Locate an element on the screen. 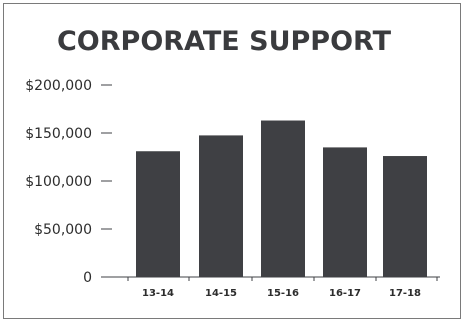 This screenshot has height=323, width=465. y-tick-label: 0 is located at coordinates (87, 278).